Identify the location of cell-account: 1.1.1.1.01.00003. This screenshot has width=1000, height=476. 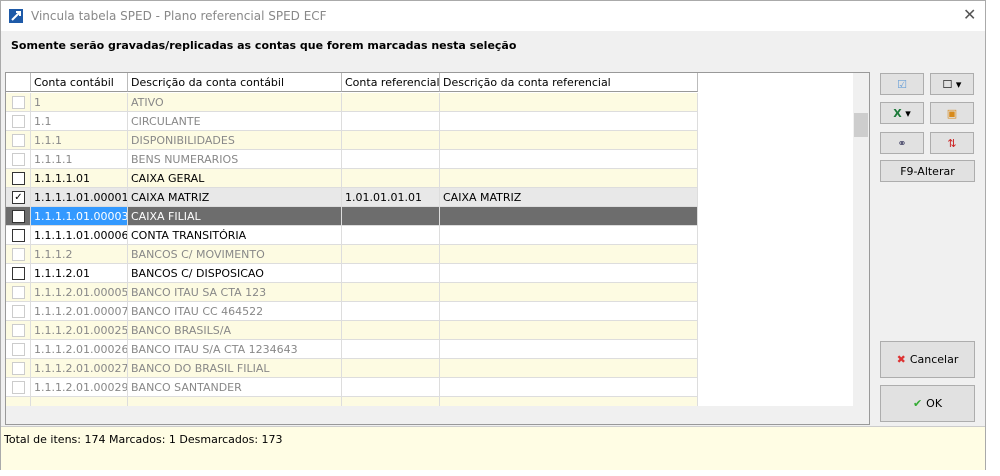
(79, 216).